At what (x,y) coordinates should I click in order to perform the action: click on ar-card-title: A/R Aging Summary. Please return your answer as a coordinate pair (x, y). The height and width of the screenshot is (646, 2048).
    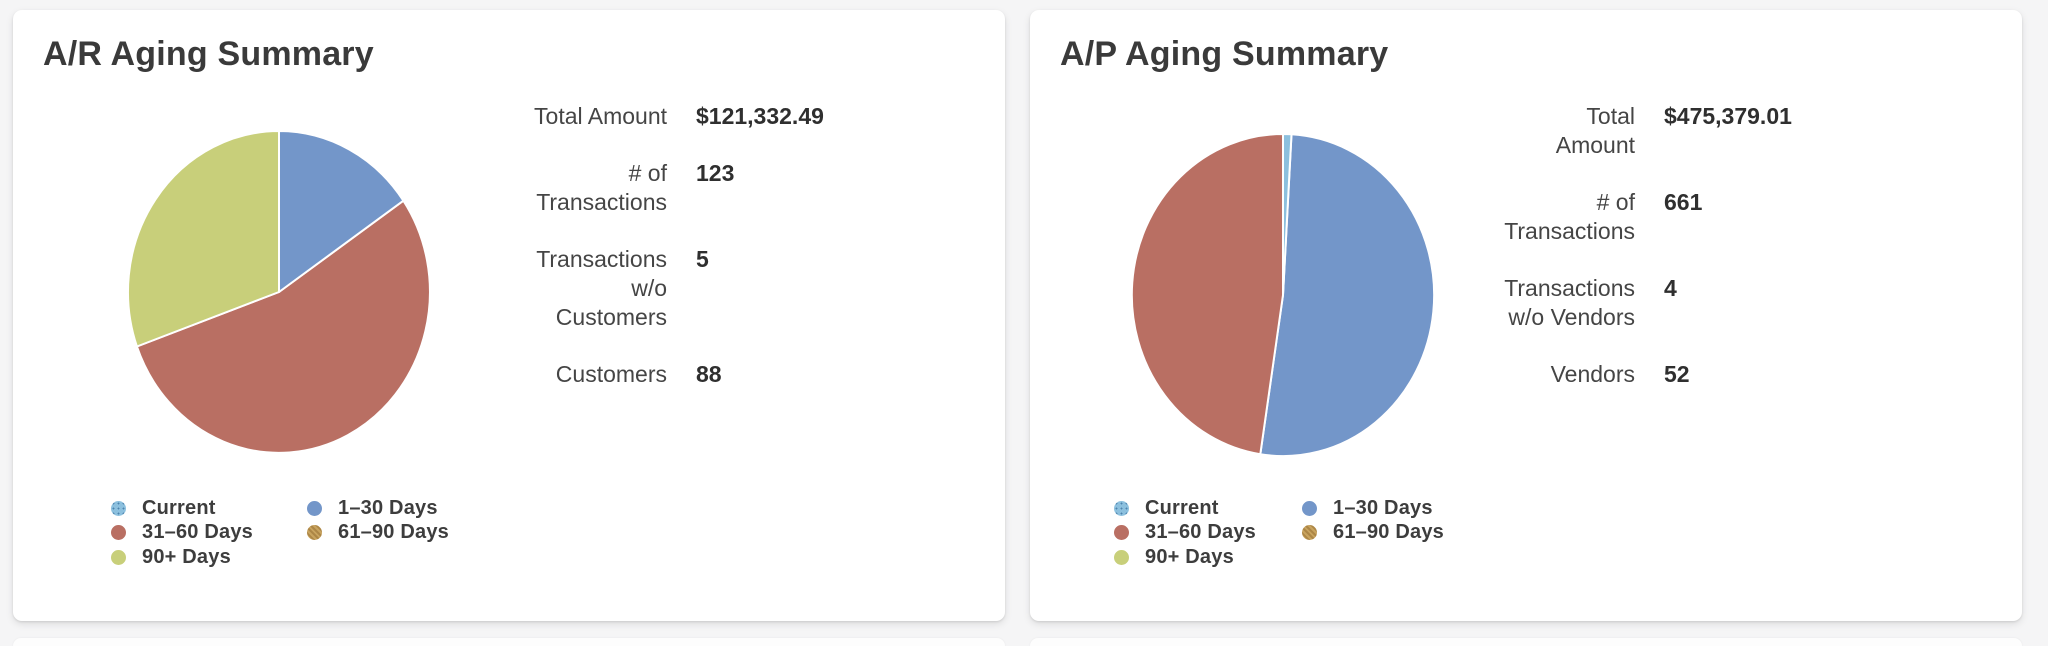
    Looking at the image, I should click on (208, 54).